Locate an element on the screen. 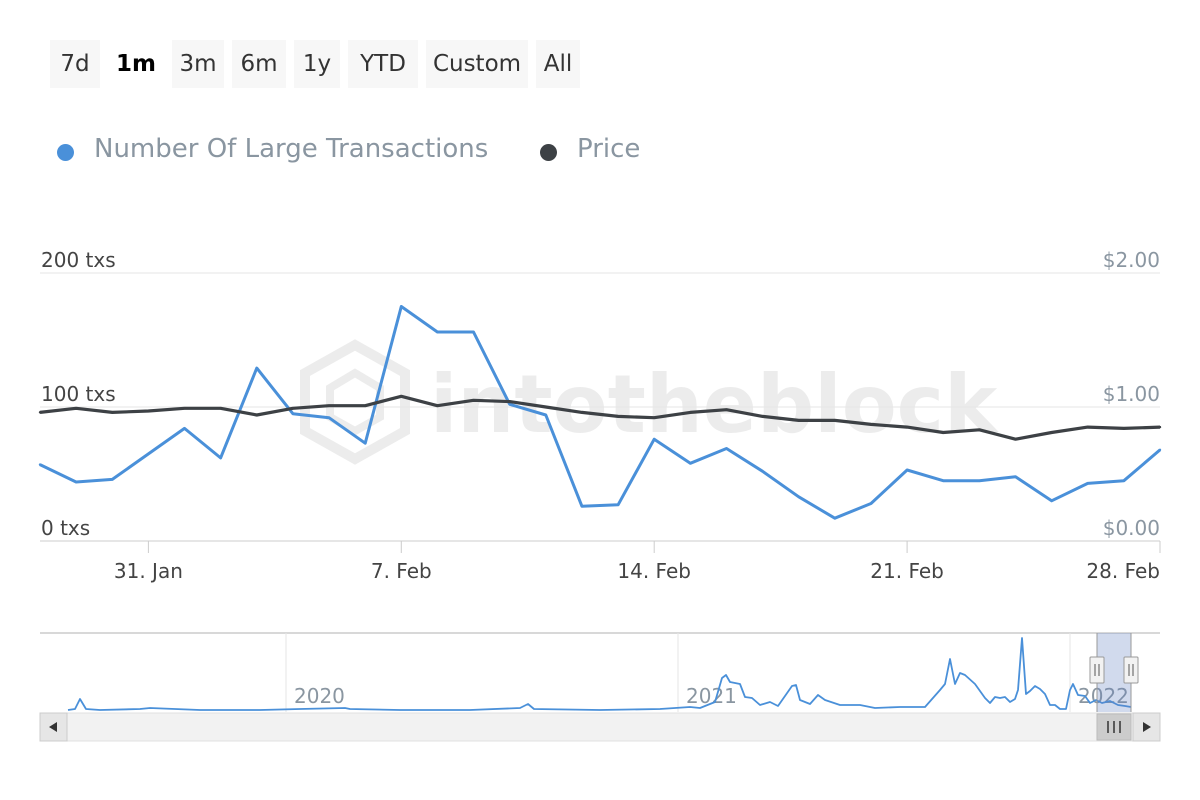  series-line-price is located at coordinates (600, 417).